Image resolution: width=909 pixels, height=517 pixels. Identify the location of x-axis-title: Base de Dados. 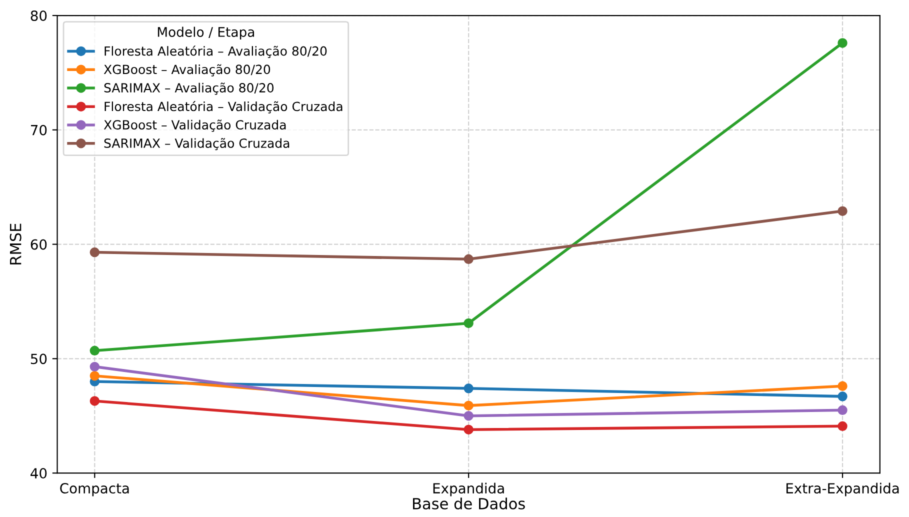
(469, 504).